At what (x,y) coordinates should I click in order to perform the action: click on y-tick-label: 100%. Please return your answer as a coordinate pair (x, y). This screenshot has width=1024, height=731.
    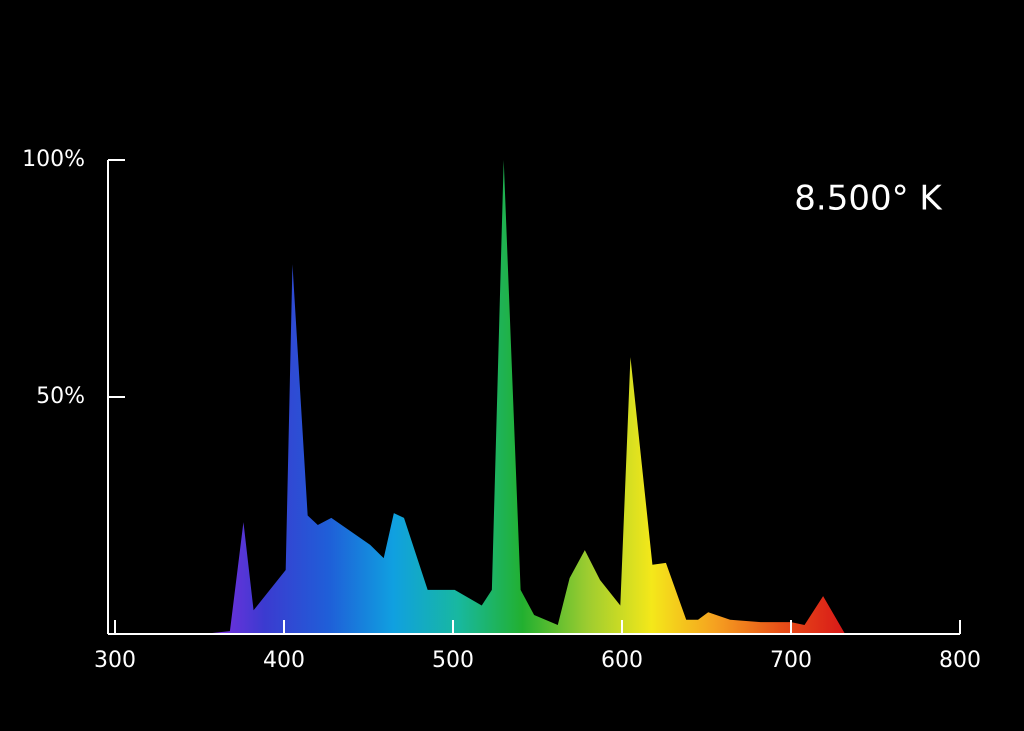
    Looking at the image, I should click on (53, 159).